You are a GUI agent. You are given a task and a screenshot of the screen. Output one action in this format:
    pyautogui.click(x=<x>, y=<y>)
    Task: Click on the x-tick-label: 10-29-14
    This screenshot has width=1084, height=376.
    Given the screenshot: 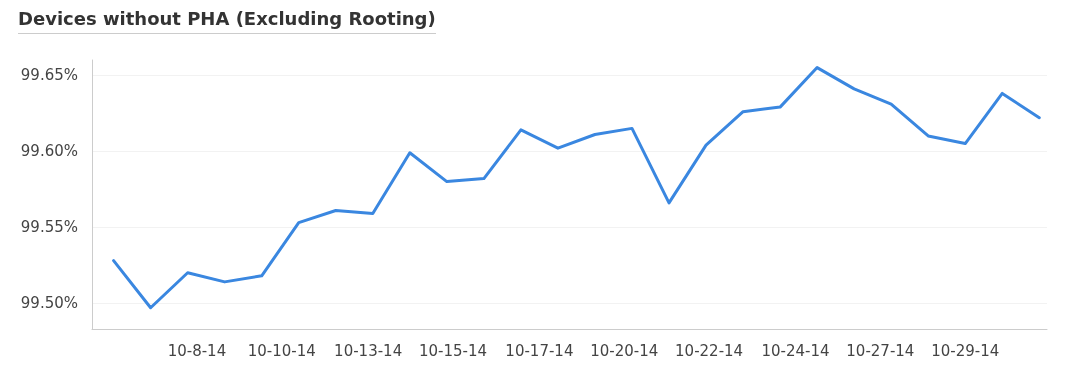 What is the action you would take?
    pyautogui.click(x=965, y=350)
    